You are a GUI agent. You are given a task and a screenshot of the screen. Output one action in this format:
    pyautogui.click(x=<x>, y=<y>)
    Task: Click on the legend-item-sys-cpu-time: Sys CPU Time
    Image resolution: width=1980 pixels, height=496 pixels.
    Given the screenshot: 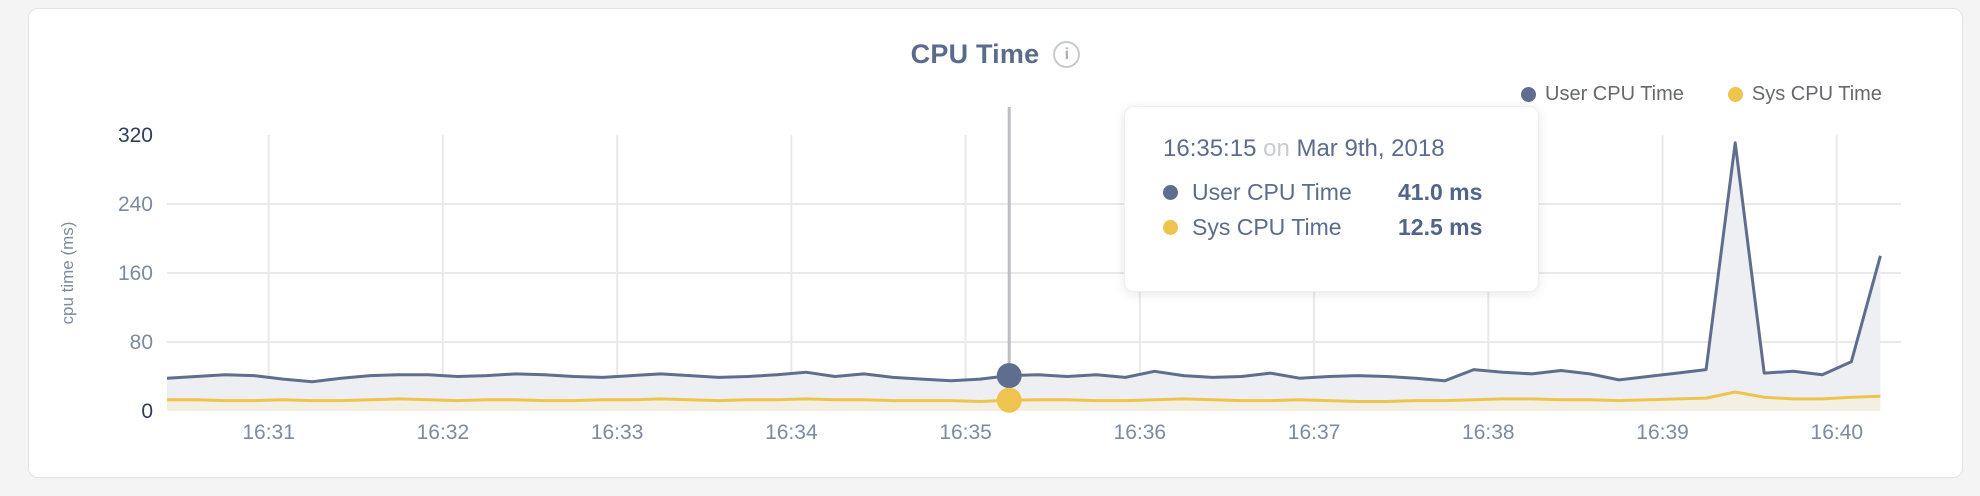 What is the action you would take?
    pyautogui.click(x=1804, y=94)
    